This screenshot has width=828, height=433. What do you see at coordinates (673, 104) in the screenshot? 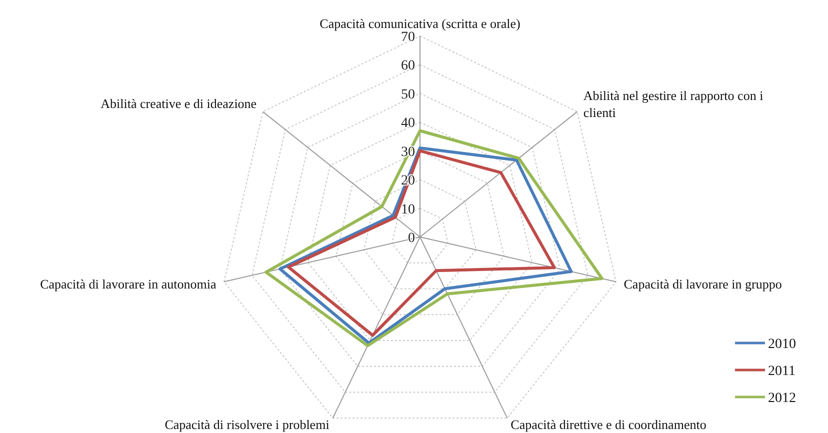
I see `spoke-label: Abilità nel gestire il rapporto con i clienti` at bounding box center [673, 104].